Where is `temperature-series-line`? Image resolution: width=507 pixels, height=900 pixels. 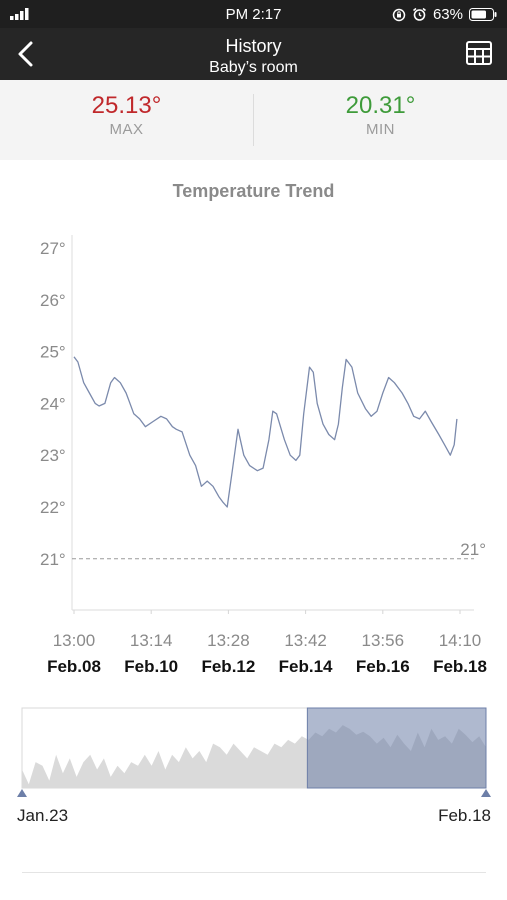 temperature-series-line is located at coordinates (265, 432).